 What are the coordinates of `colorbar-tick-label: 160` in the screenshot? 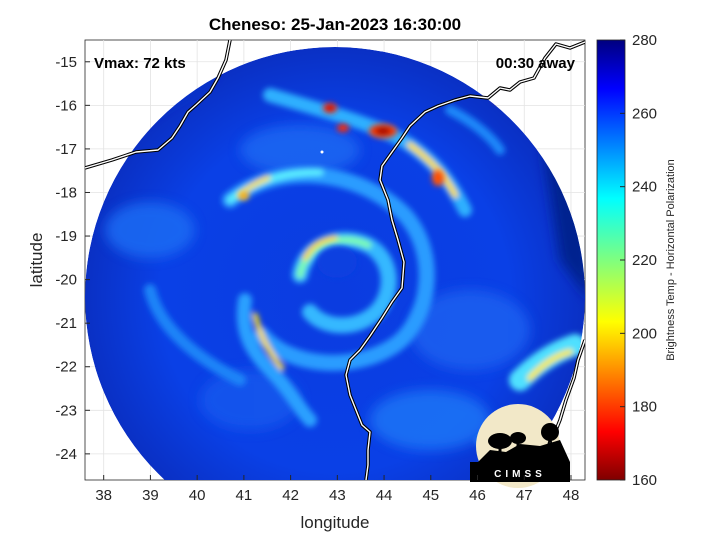 It's located at (644, 480).